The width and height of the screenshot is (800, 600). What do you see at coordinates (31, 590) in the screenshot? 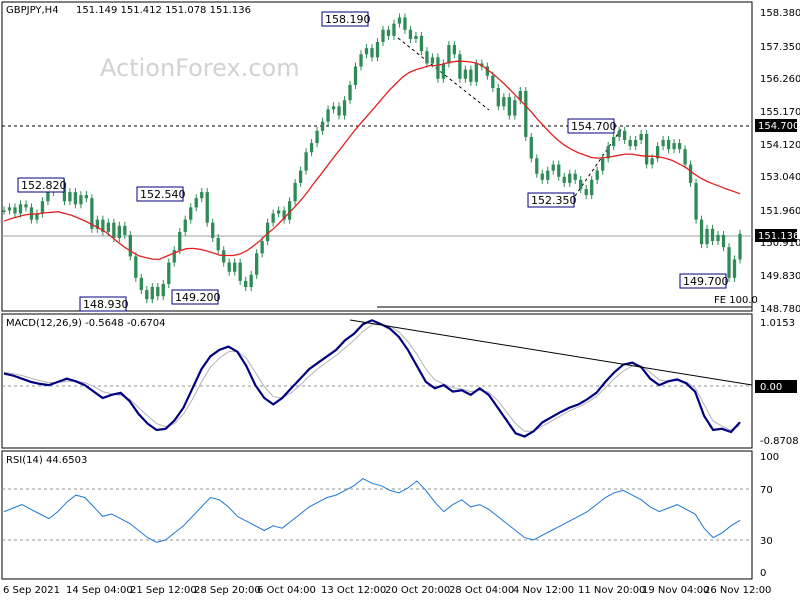
I see `time-label: 6 Sep 2021` at bounding box center [31, 590].